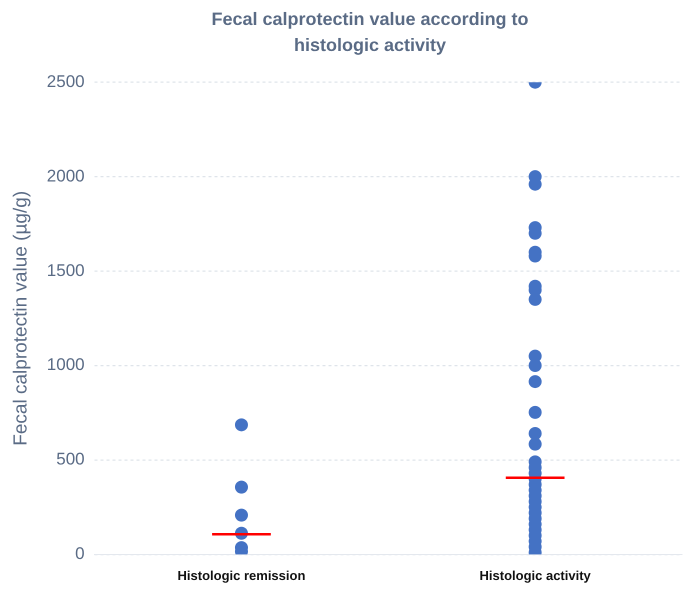 This screenshot has height=610, width=690. I want to click on x-tick-label: Histologic activity, so click(536, 575).